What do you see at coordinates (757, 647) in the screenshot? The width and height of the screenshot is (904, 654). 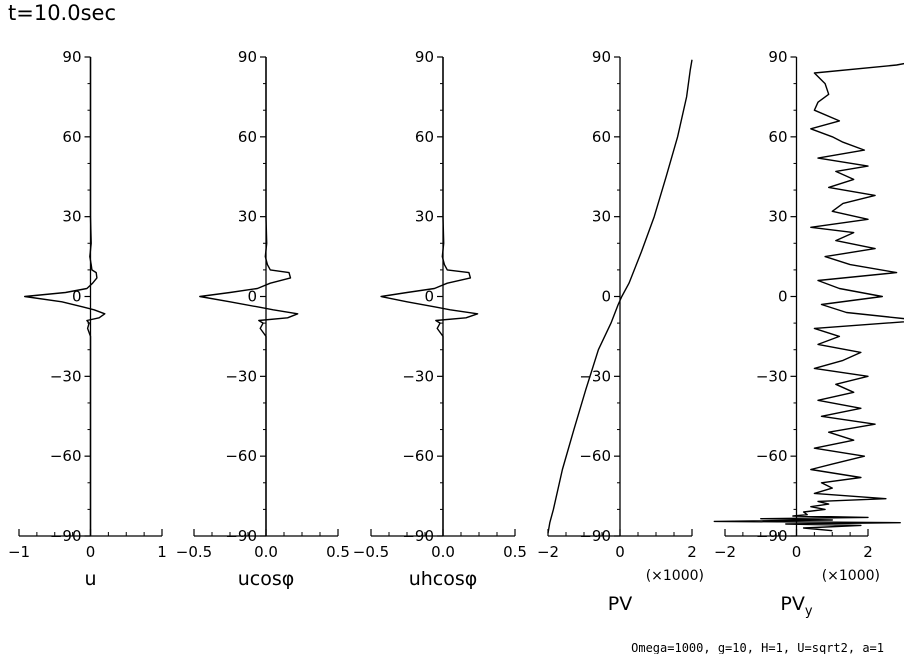 I see `parameters-footnote: Omega=1000, g=10, H=1, U=sqrt2, a=1` at bounding box center [757, 647].